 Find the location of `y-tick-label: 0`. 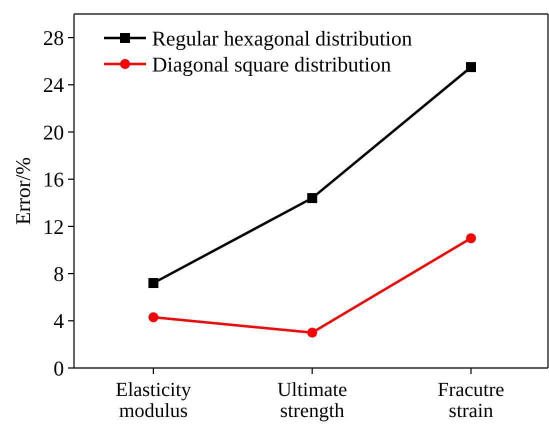

y-tick-label: 0 is located at coordinates (59, 368).